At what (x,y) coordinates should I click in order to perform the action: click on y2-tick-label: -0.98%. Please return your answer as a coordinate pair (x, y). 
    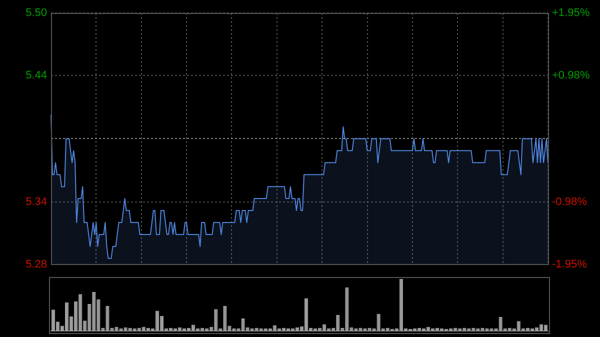
    Looking at the image, I should click on (570, 202).